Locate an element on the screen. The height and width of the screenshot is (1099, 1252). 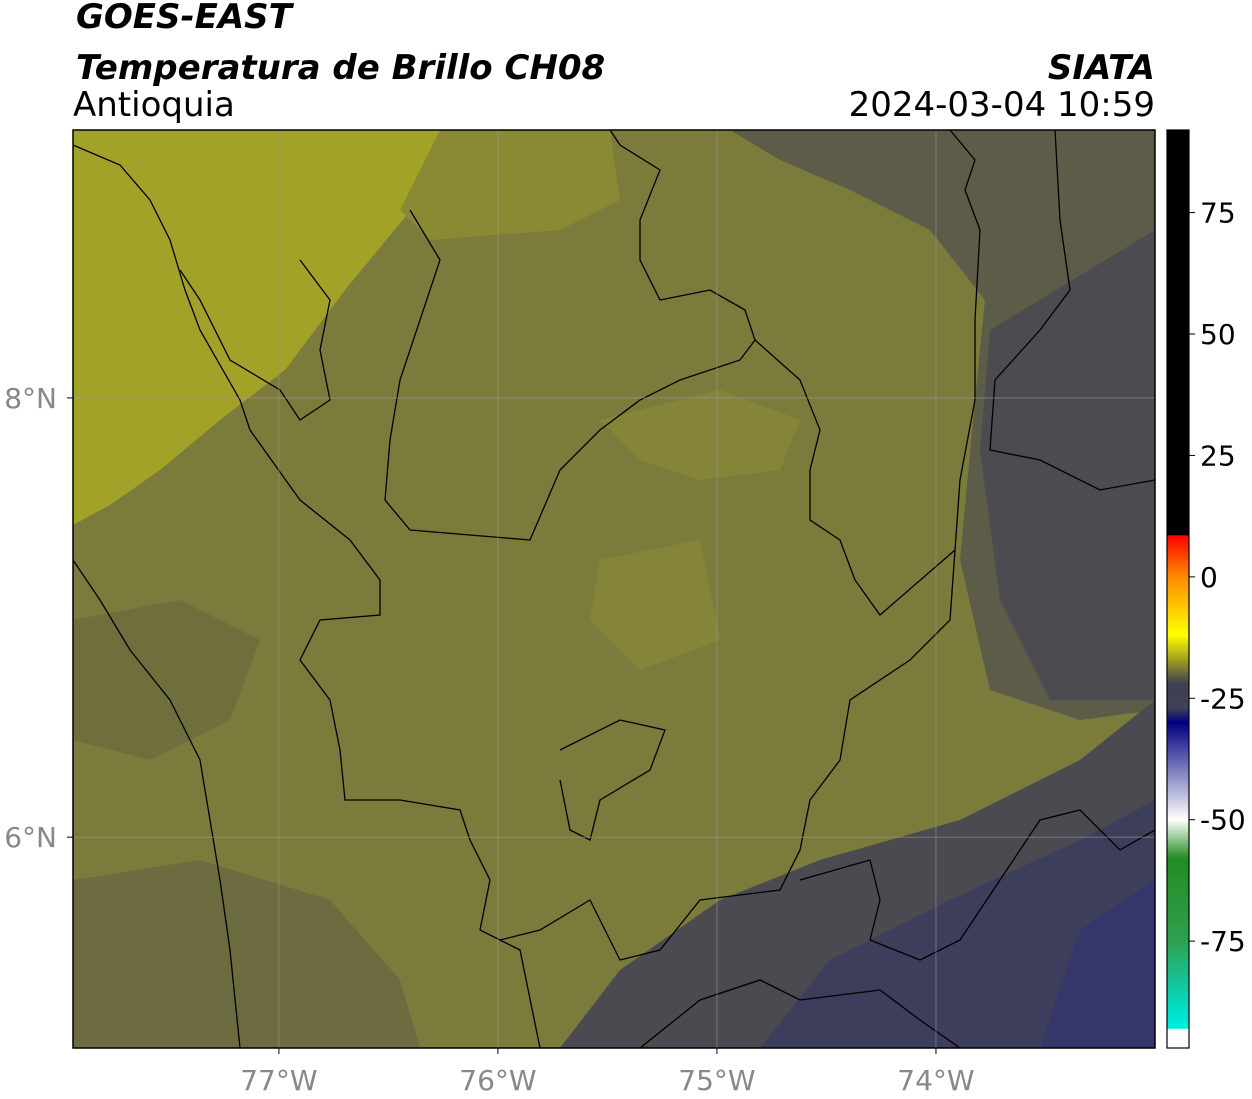
y-tick-label: 8°N is located at coordinates (30, 398).